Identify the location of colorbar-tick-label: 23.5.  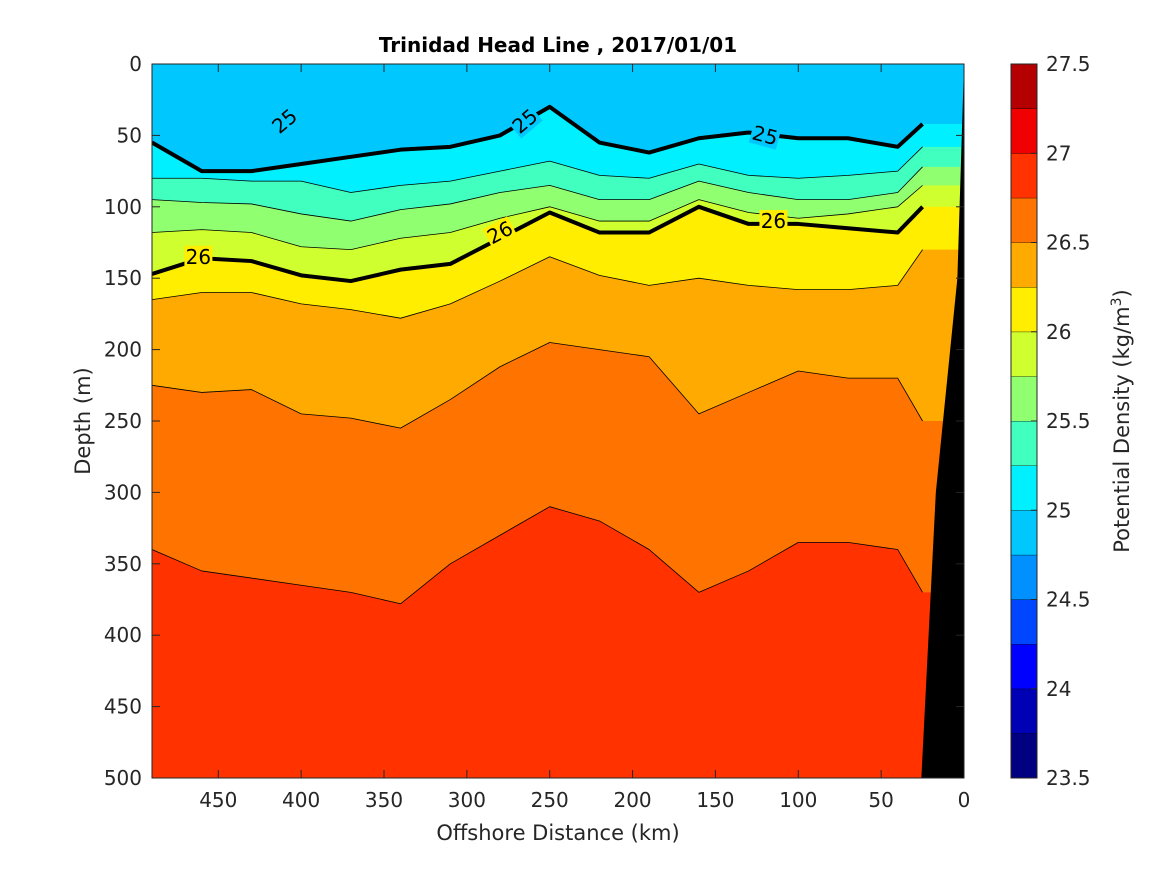
(1068, 778).